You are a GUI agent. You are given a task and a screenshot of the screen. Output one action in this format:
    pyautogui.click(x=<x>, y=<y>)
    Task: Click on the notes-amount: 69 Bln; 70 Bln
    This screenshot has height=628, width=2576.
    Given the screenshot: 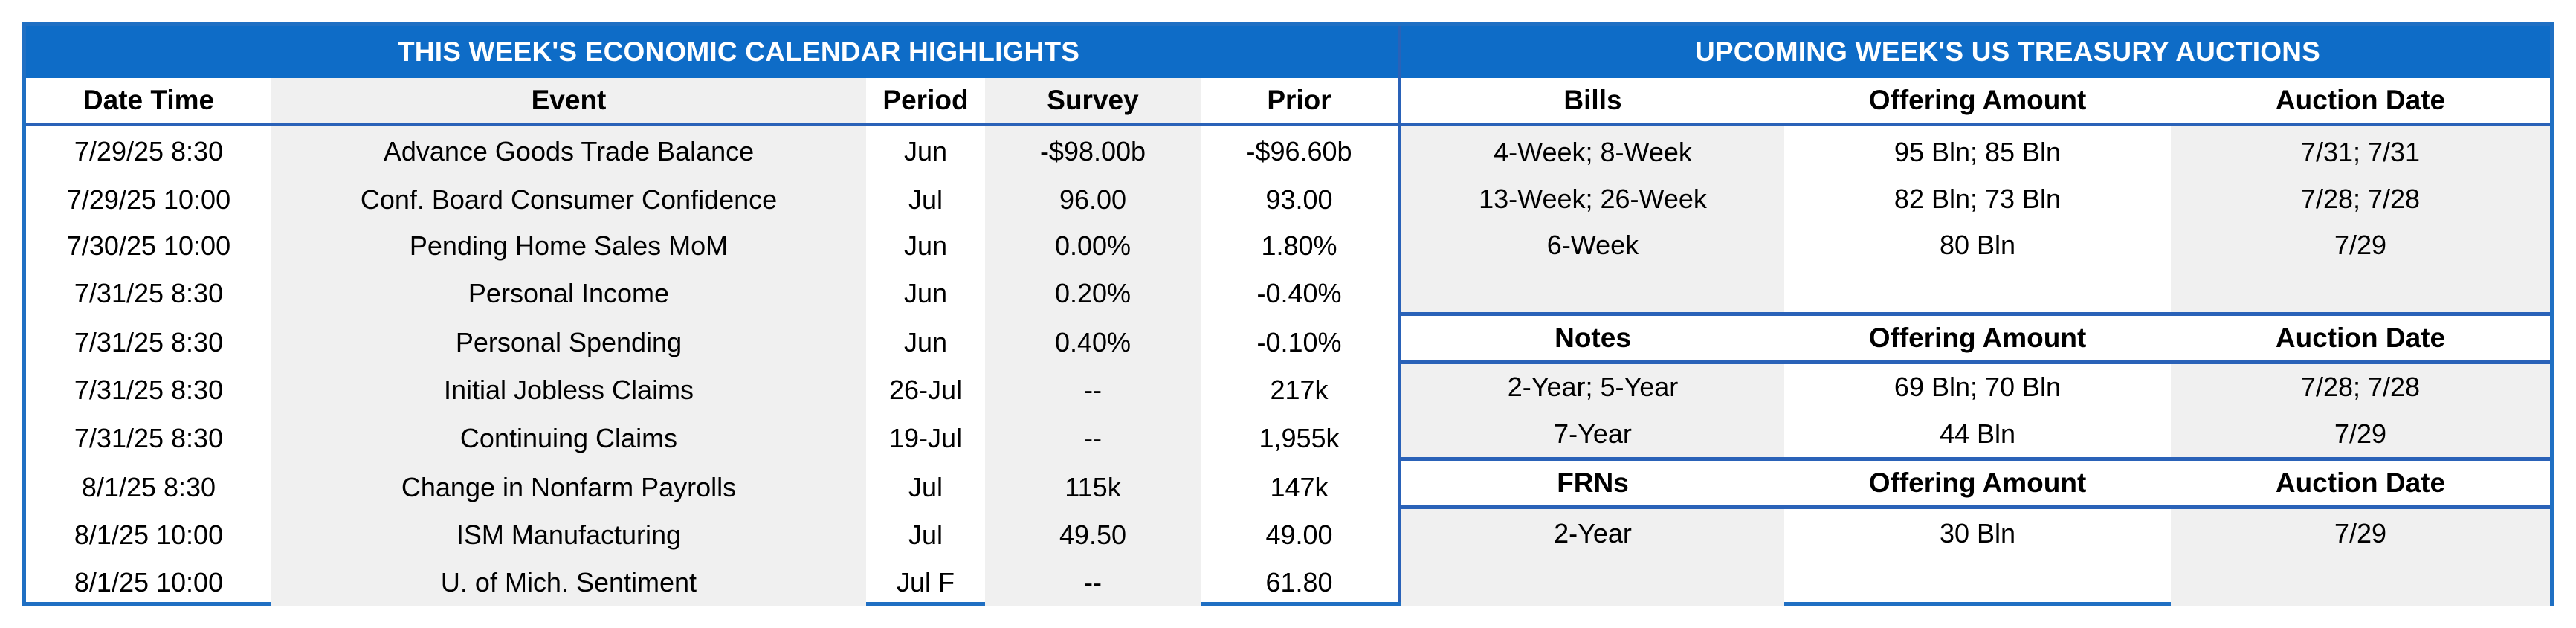 What is the action you would take?
    pyautogui.click(x=1978, y=387)
    